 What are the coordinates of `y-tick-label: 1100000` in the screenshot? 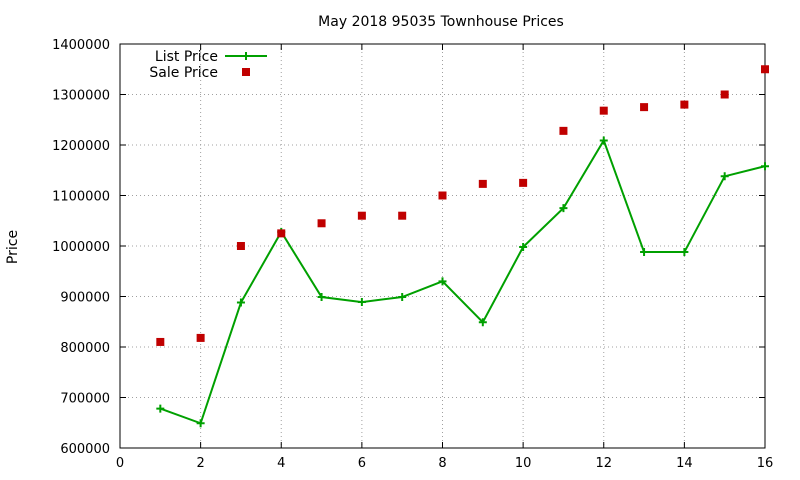 It's located at (81, 197).